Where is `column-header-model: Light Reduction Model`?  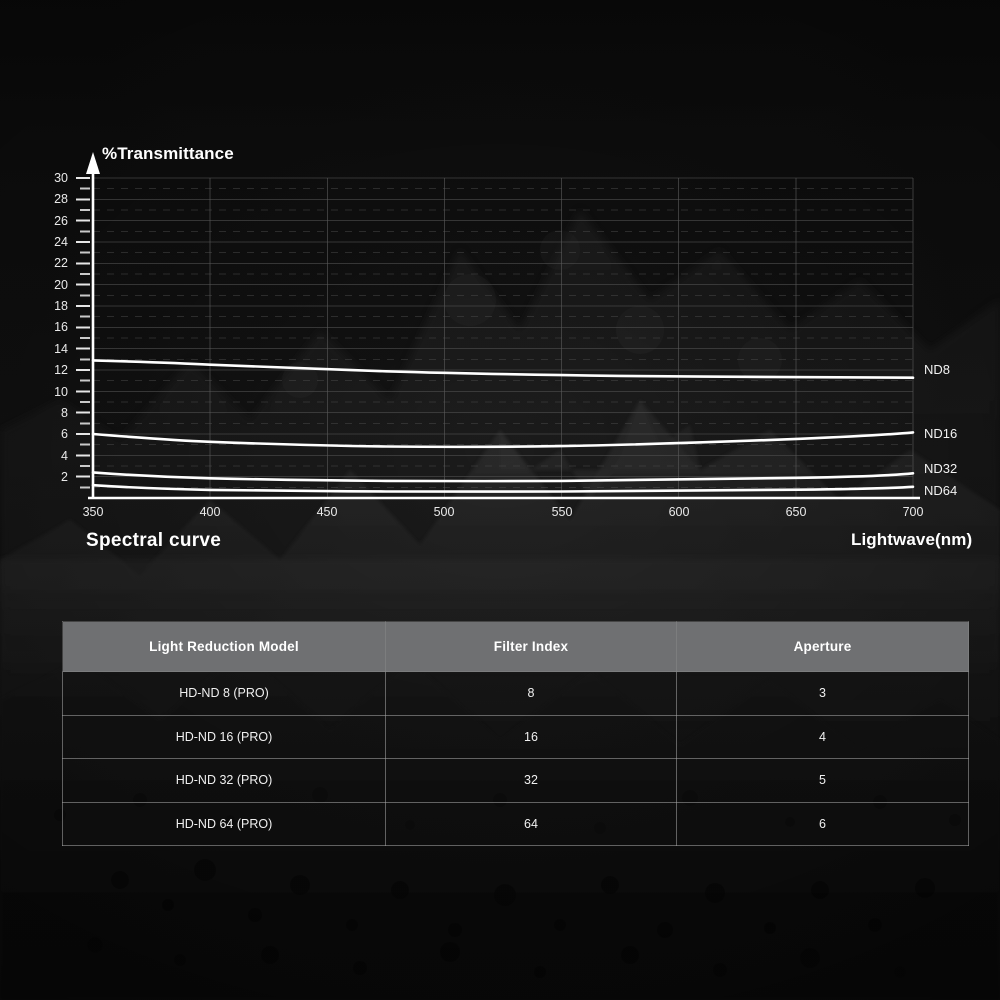 column-header-model: Light Reduction Model is located at coordinates (224, 646).